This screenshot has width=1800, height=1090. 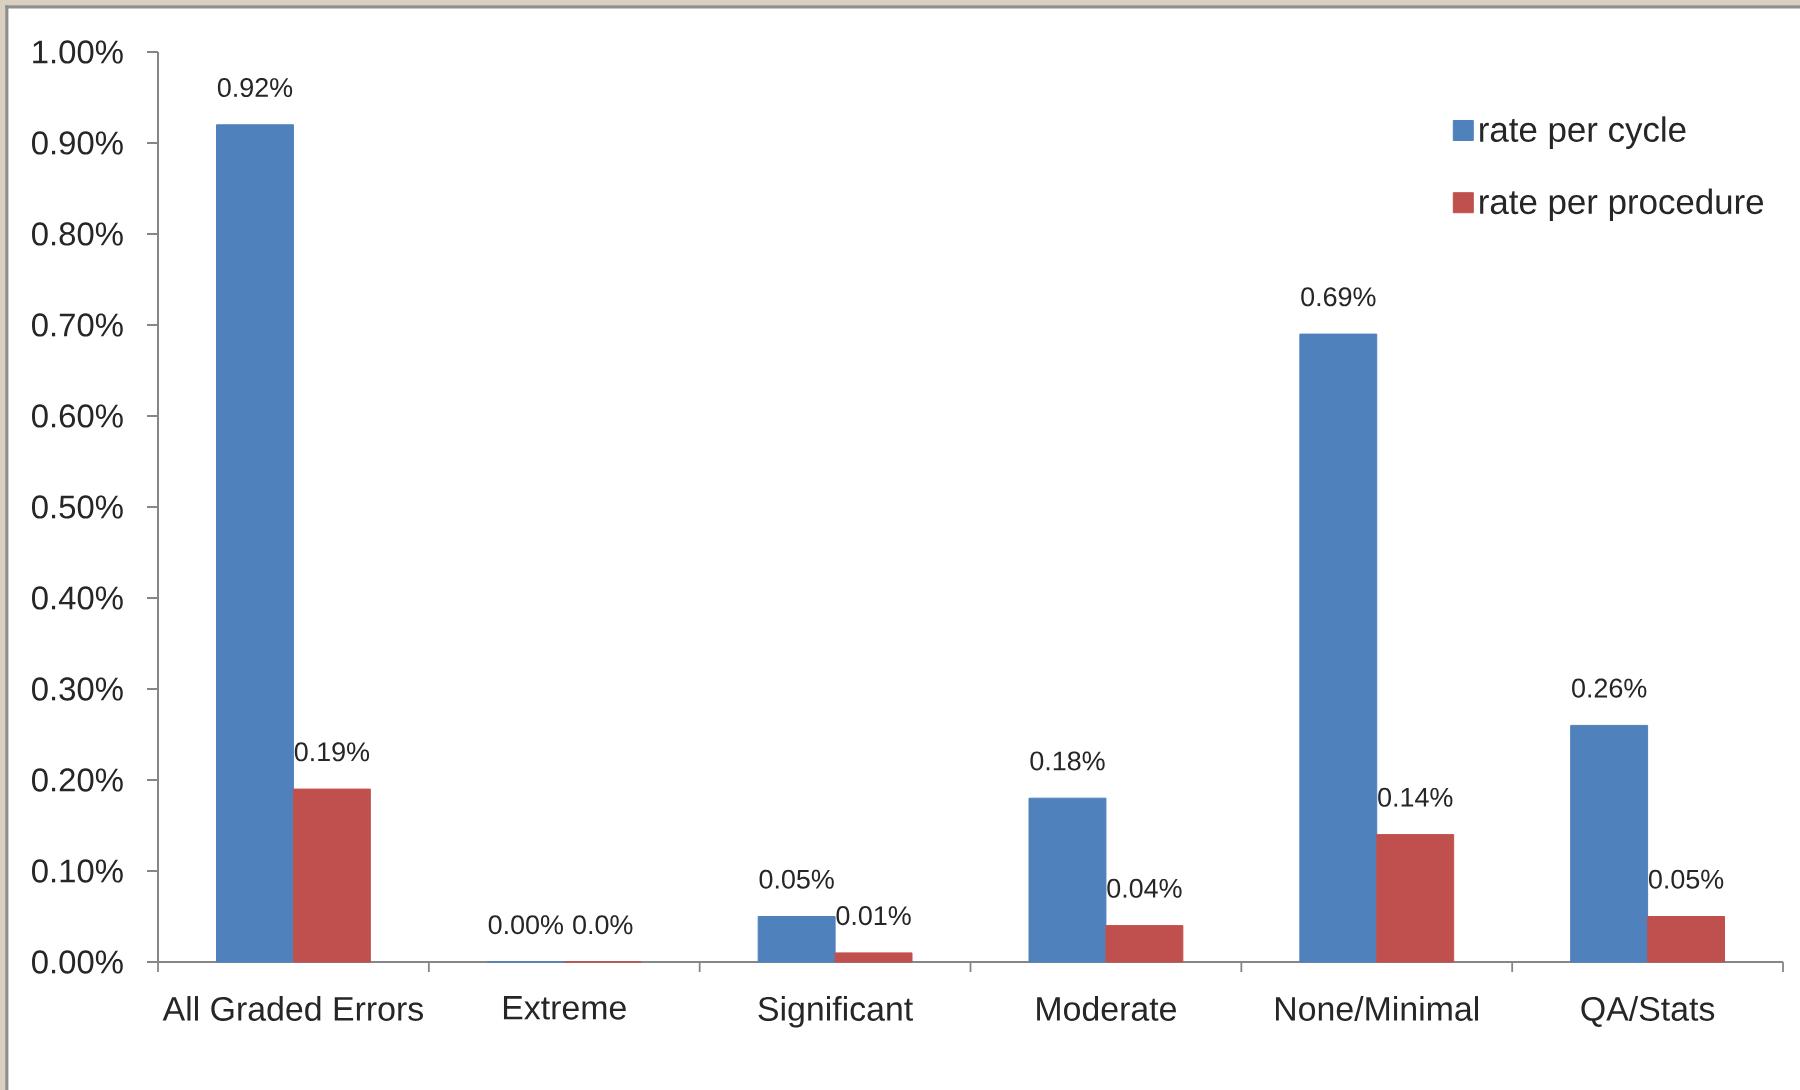 I want to click on data-label: 0.01%, so click(x=873, y=916).